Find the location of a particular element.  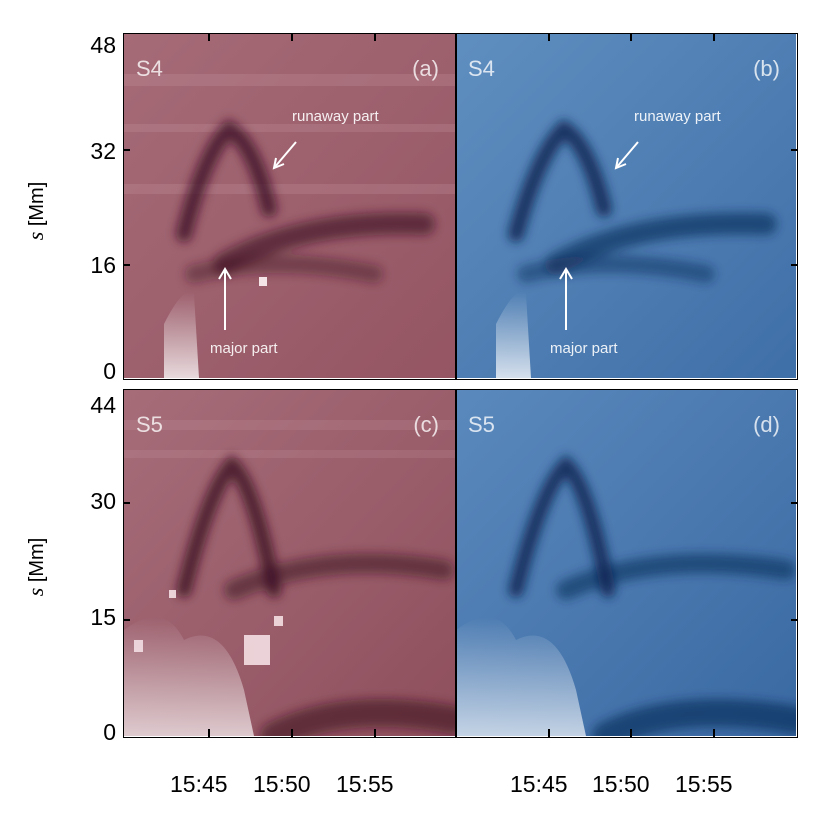

y-tick-label: 44 is located at coordinates (103, 405).